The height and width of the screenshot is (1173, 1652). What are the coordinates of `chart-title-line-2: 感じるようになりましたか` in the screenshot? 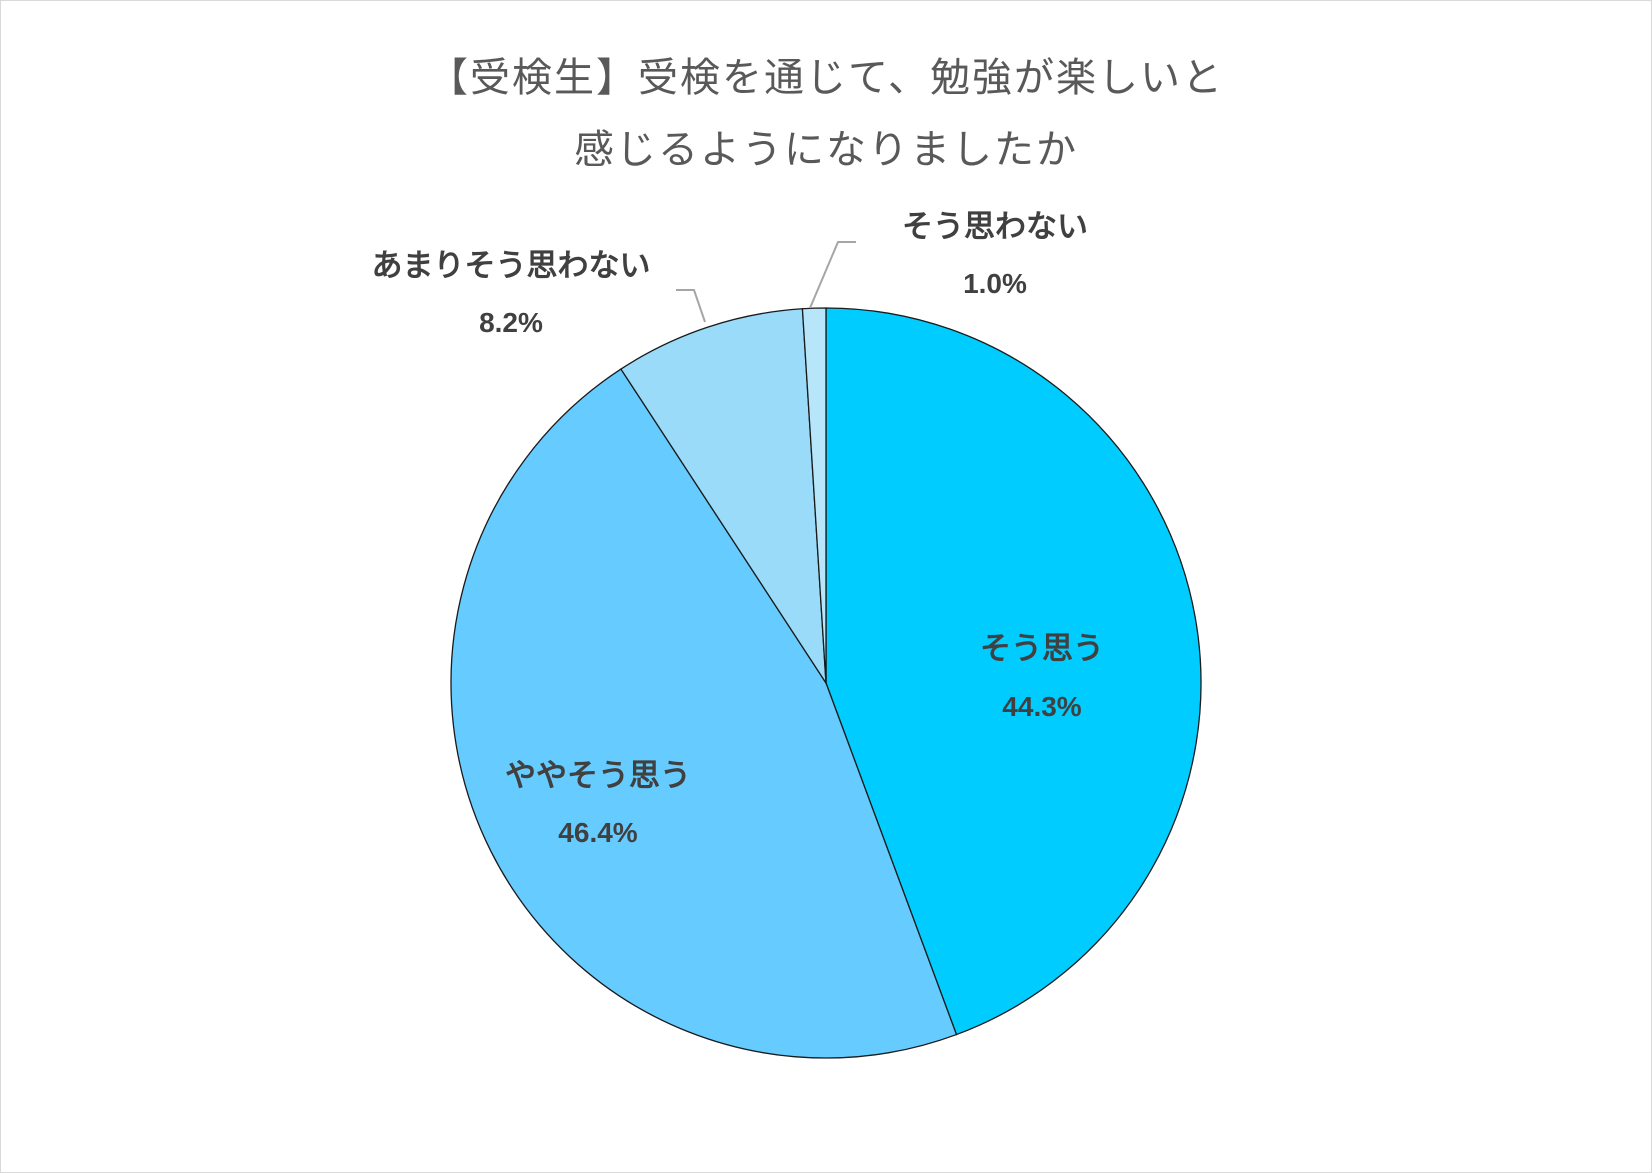 It's located at (826, 150).